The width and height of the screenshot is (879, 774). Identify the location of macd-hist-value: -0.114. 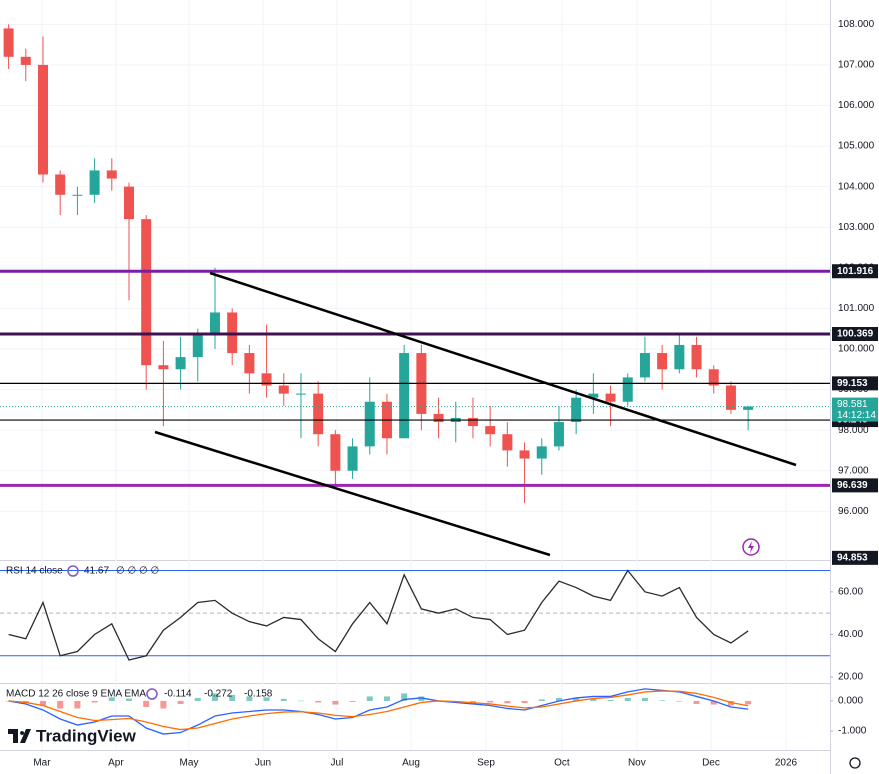
(178, 694).